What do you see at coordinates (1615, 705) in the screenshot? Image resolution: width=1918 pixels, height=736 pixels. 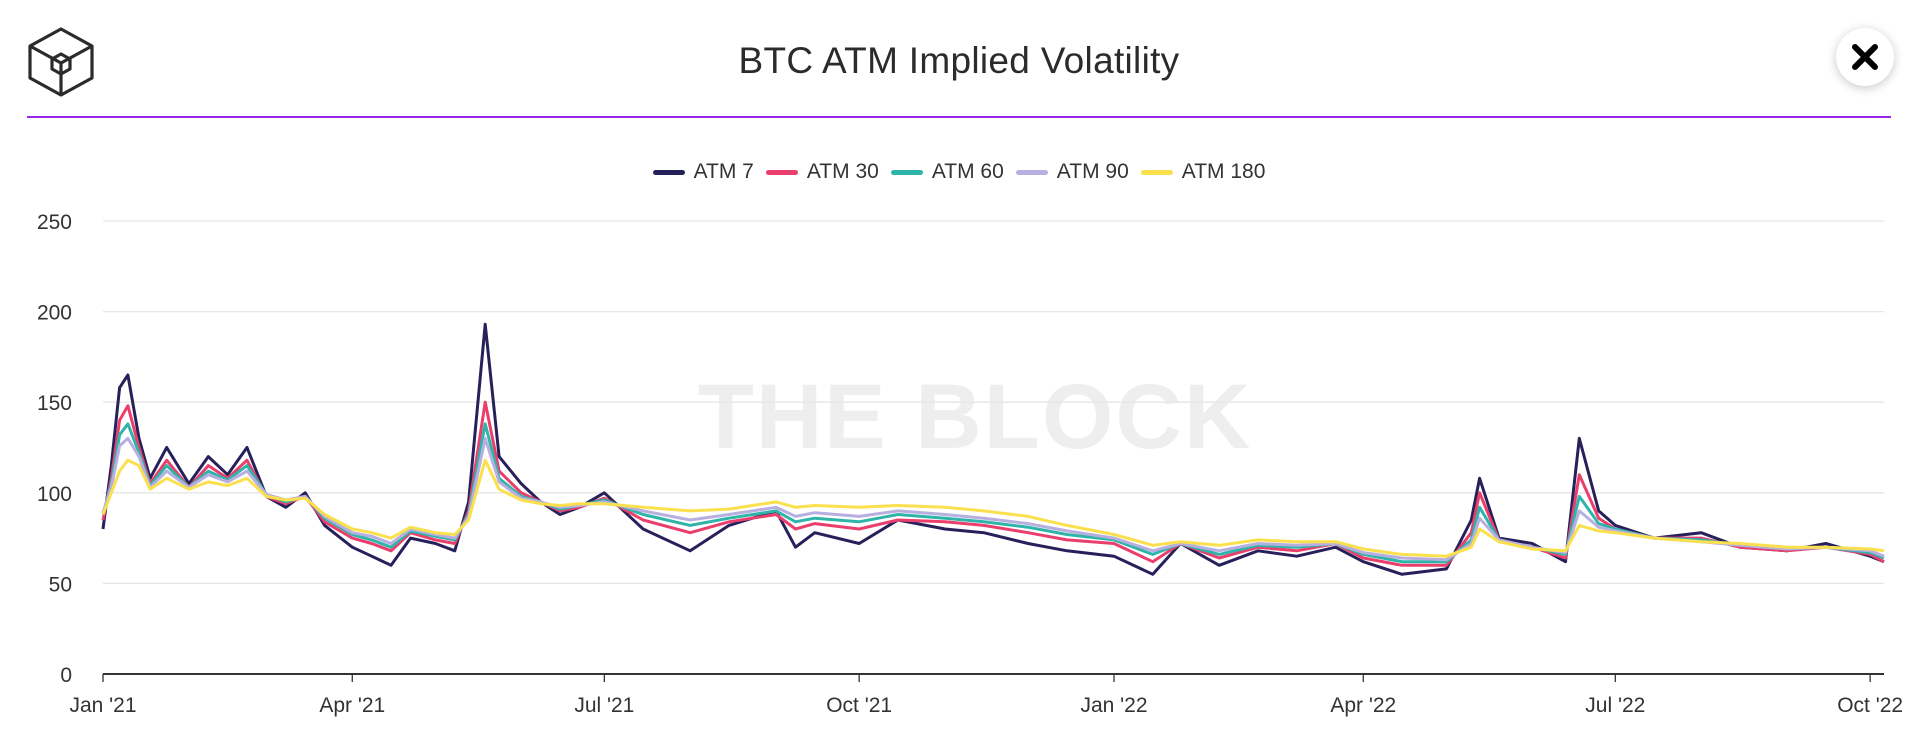 I see `x-tick-label: Jul '22` at bounding box center [1615, 705].